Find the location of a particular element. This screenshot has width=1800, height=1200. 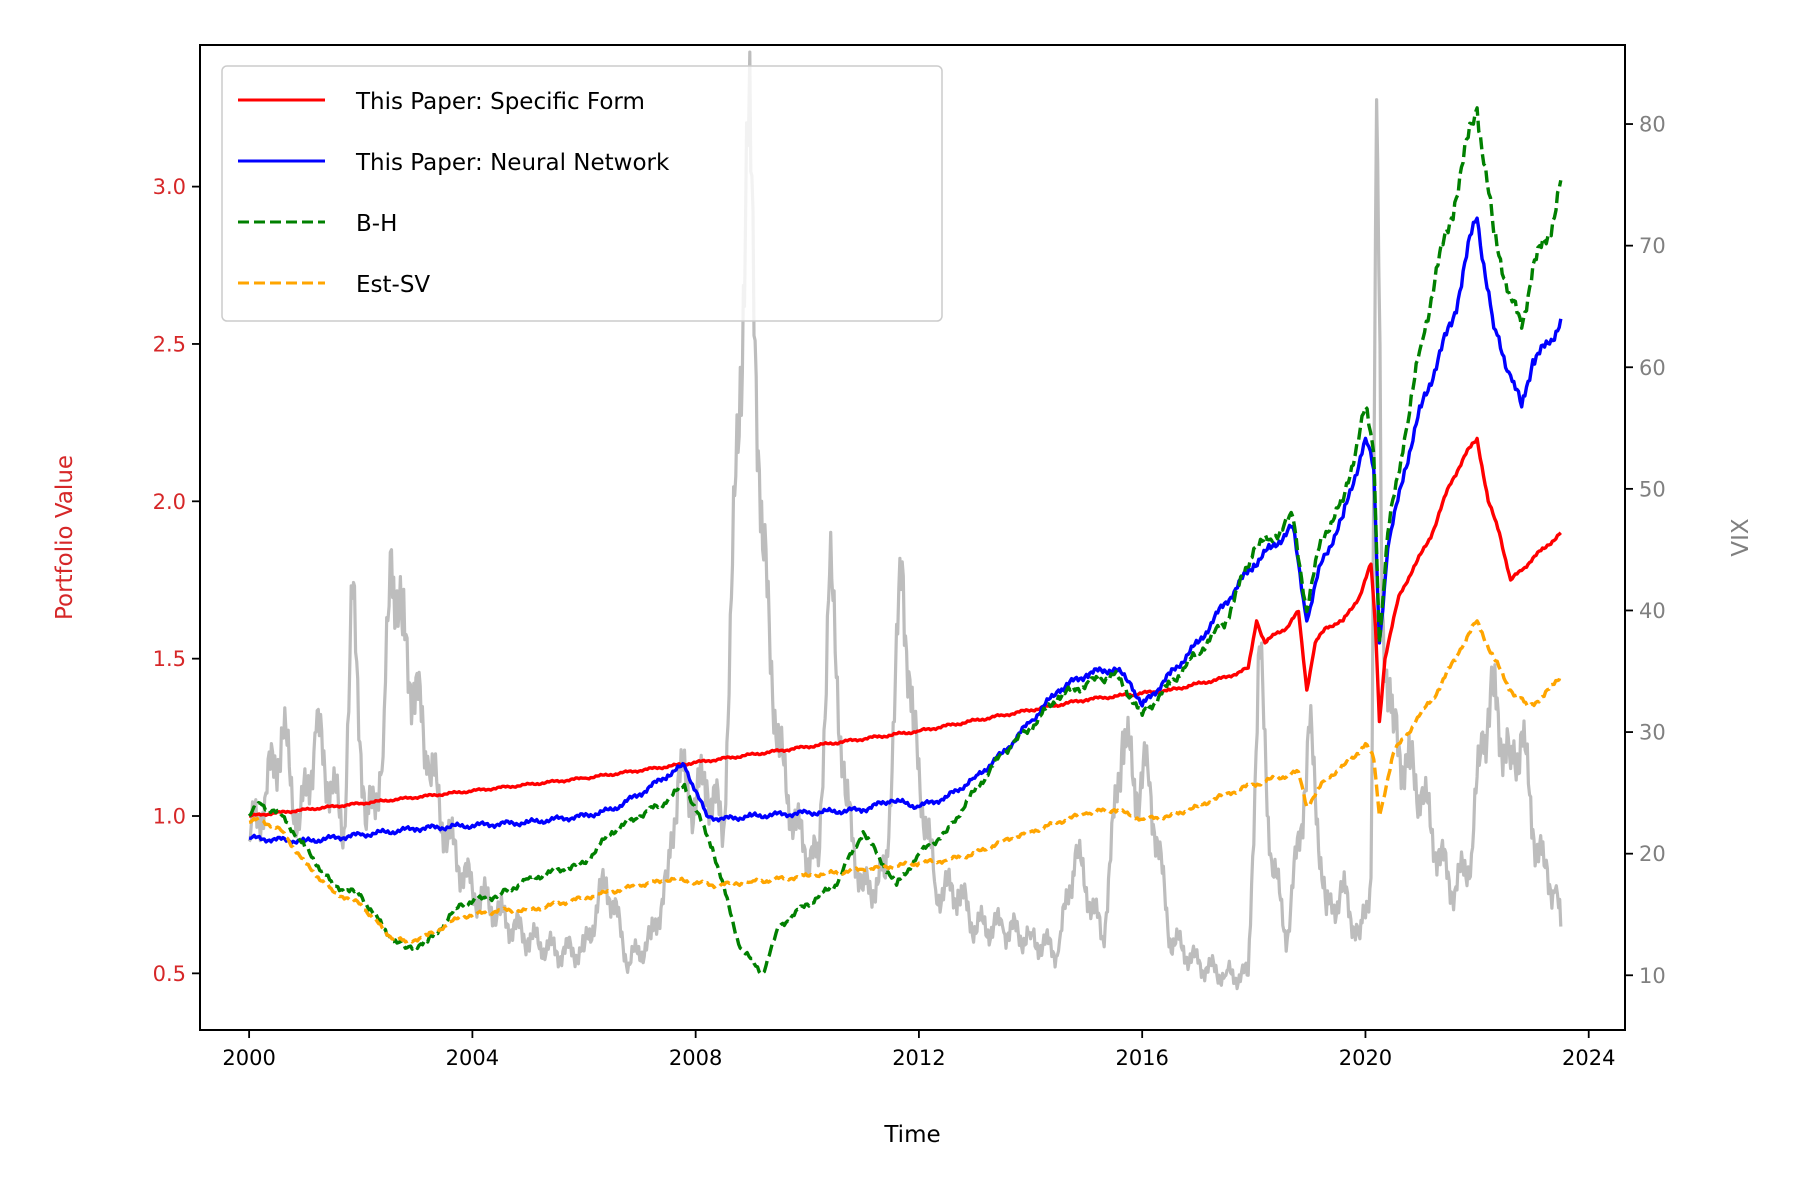

y-right-tick-label: 10 is located at coordinates (1652, 976).